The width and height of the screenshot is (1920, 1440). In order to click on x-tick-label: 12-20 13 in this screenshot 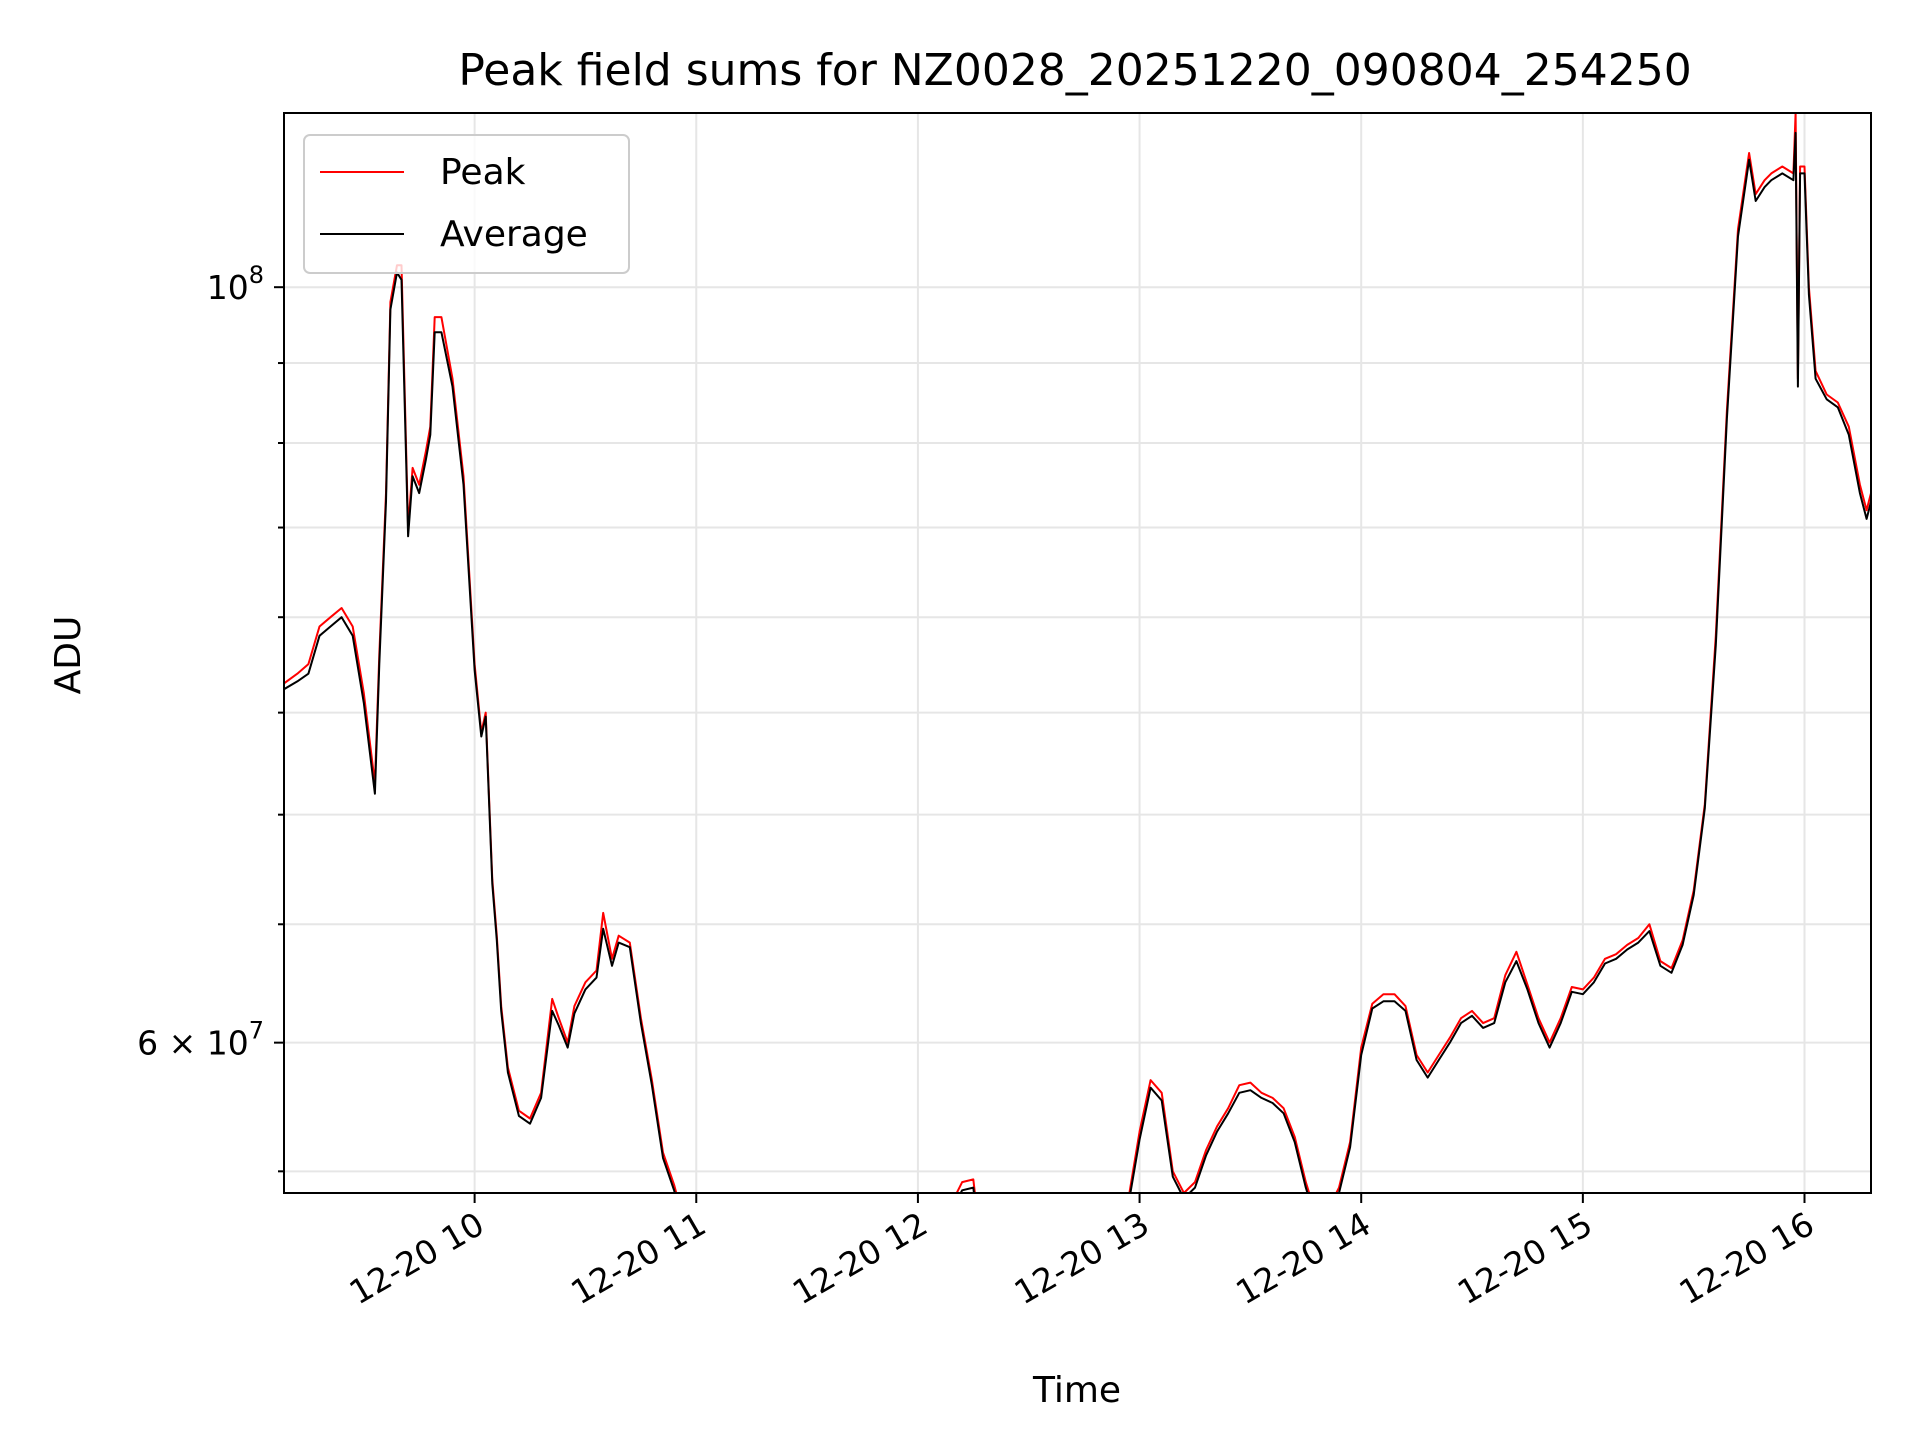, I will do `click(1082, 1258)`.